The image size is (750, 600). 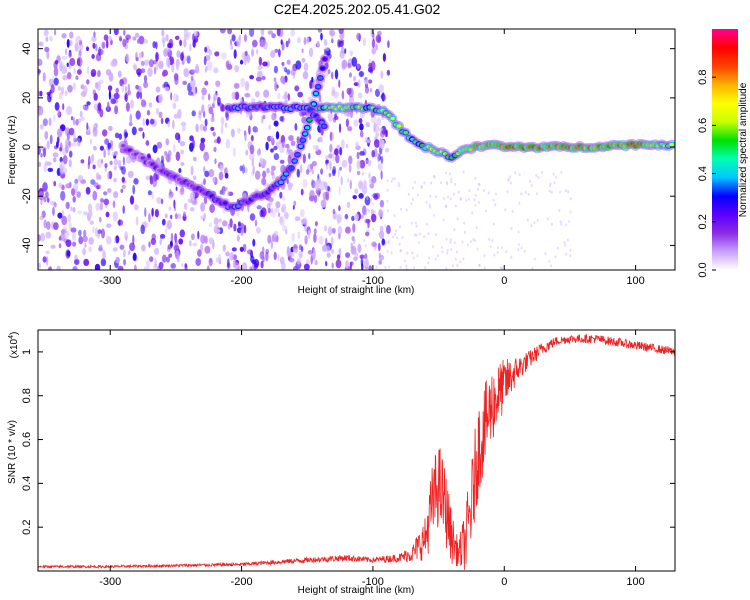 I want to click on ridge-valley-line, so click(x=174, y=174).